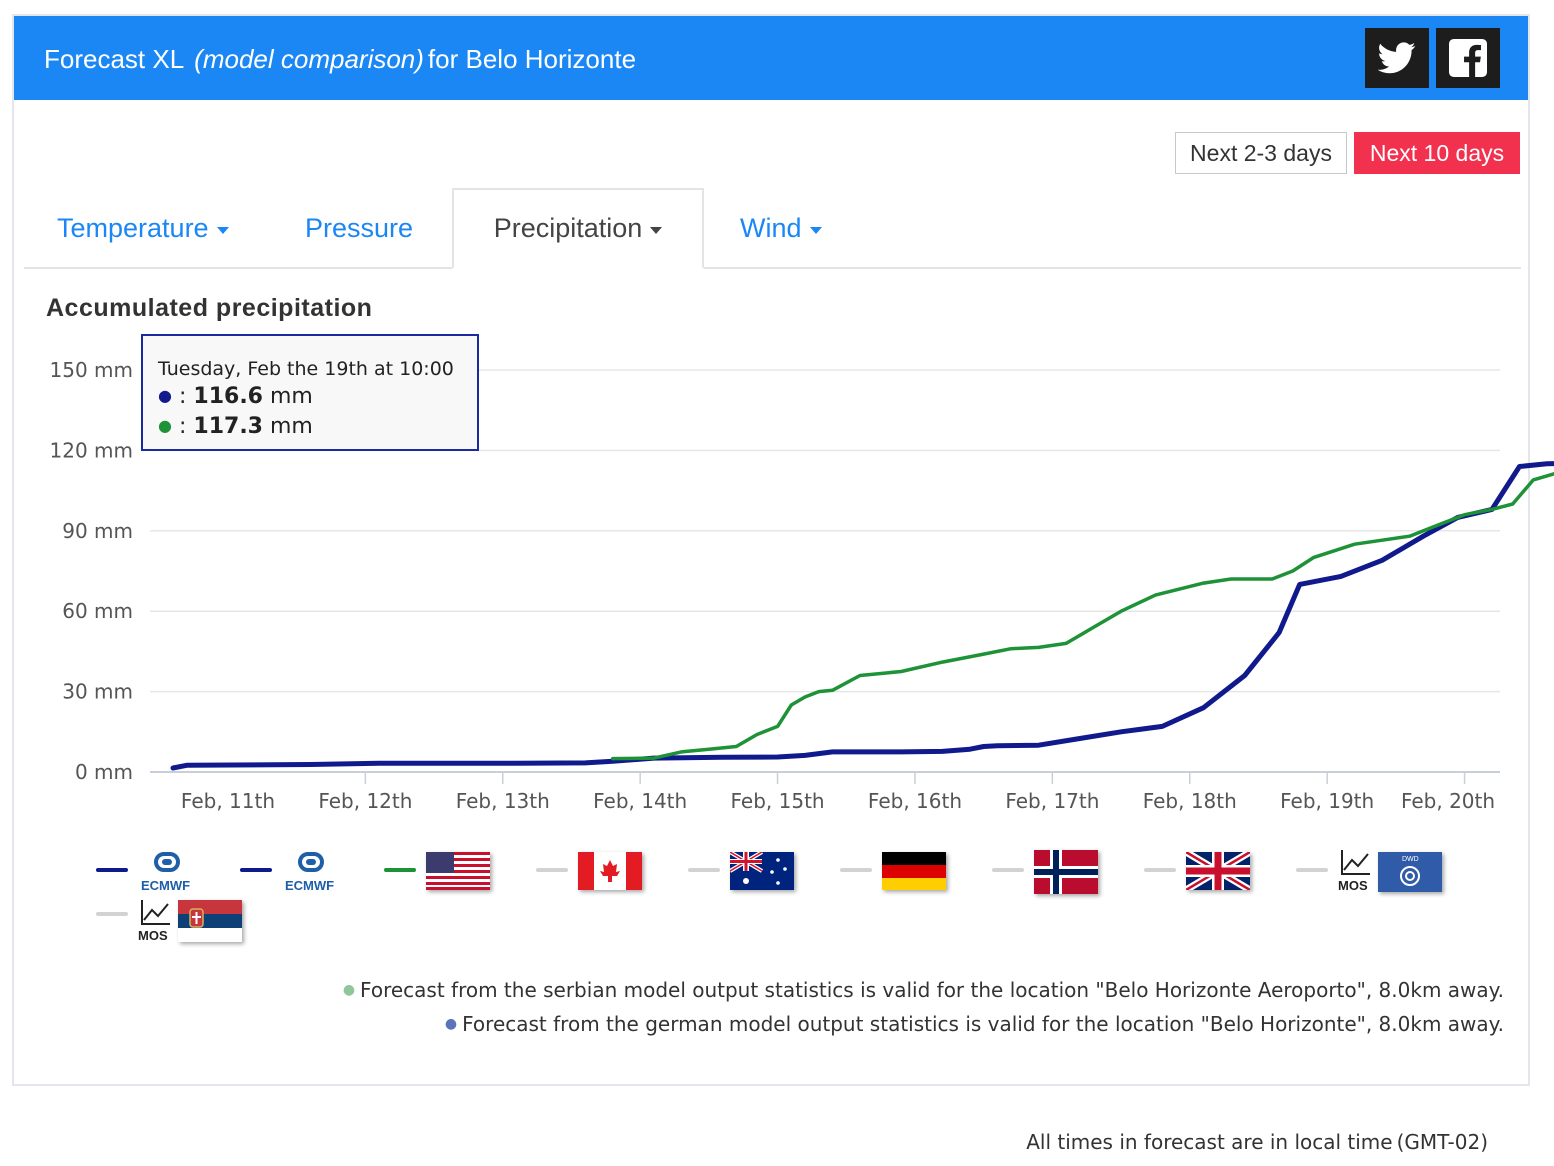  I want to click on tooltip-value: 117.3, so click(228, 426).